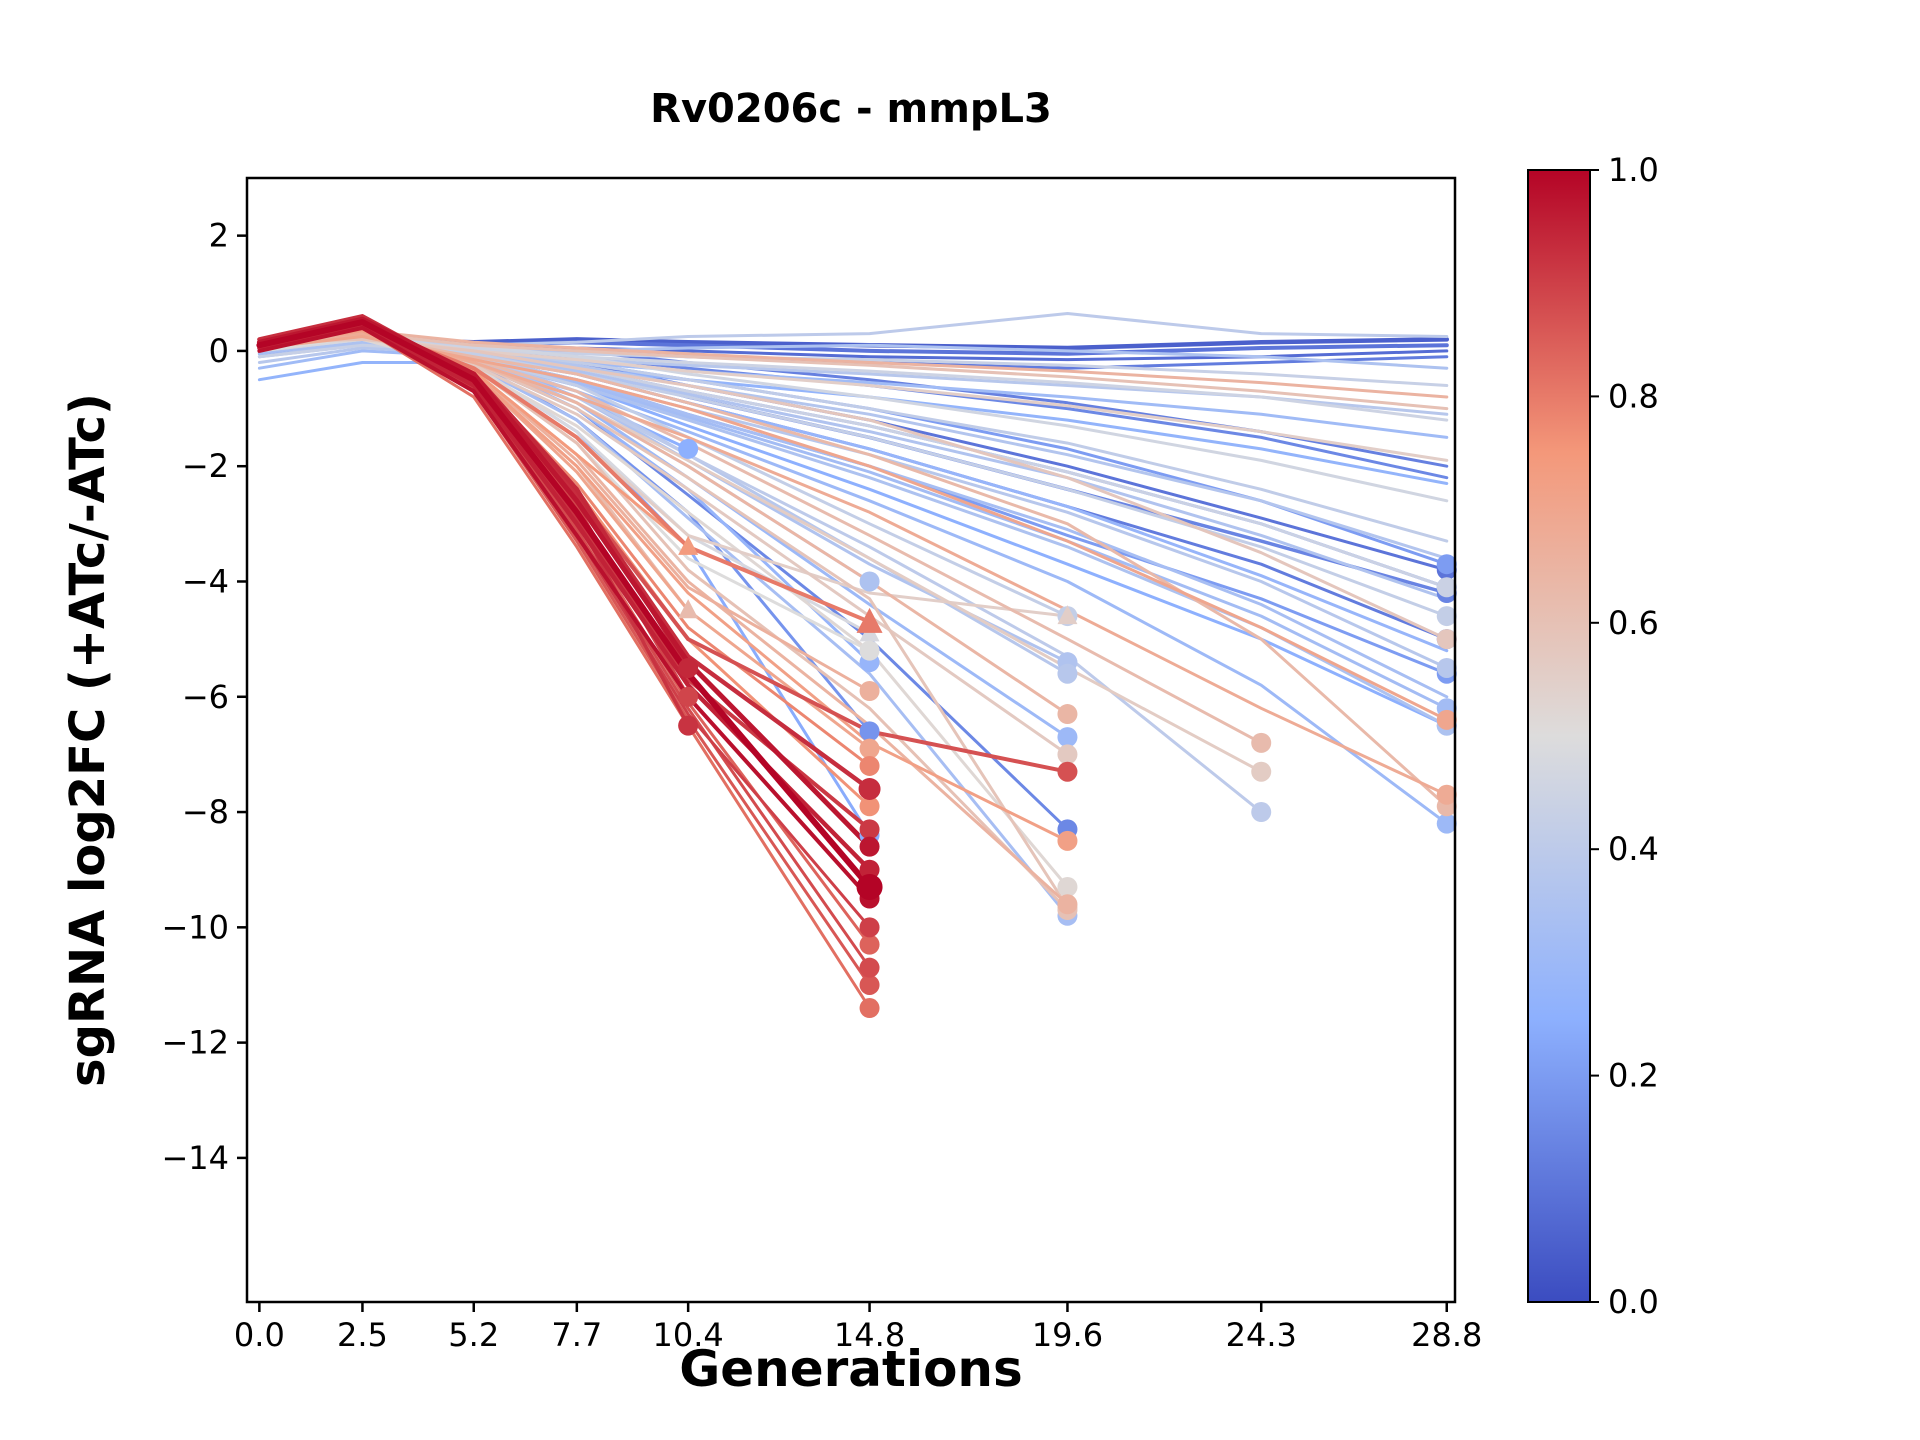  Describe the element at coordinates (1633, 396) in the screenshot. I see `svg-text: 0.8` at that location.